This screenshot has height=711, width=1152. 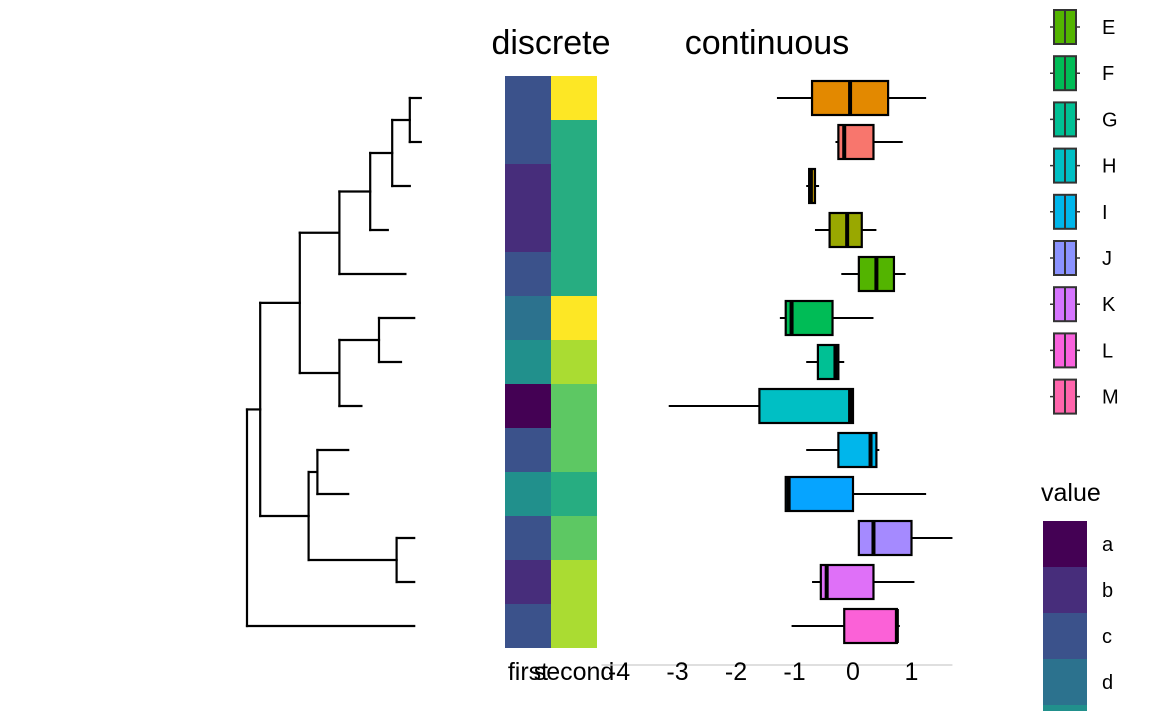 What do you see at coordinates (1109, 305) in the screenshot?
I see `box-legend-label: K` at bounding box center [1109, 305].